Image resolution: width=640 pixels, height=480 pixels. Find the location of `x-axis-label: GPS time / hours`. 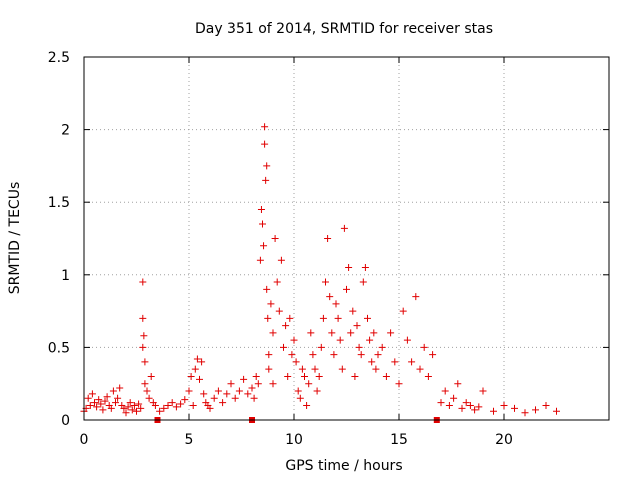

x-axis-label: GPS time / hours is located at coordinates (343, 466).